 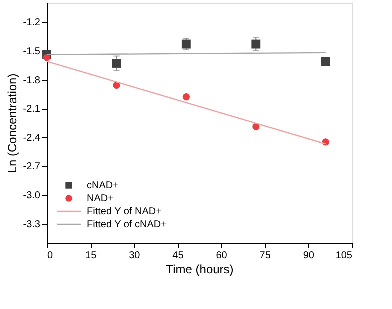 I want to click on legend-label: Fitted Y of NAD+, so click(x=124, y=212).